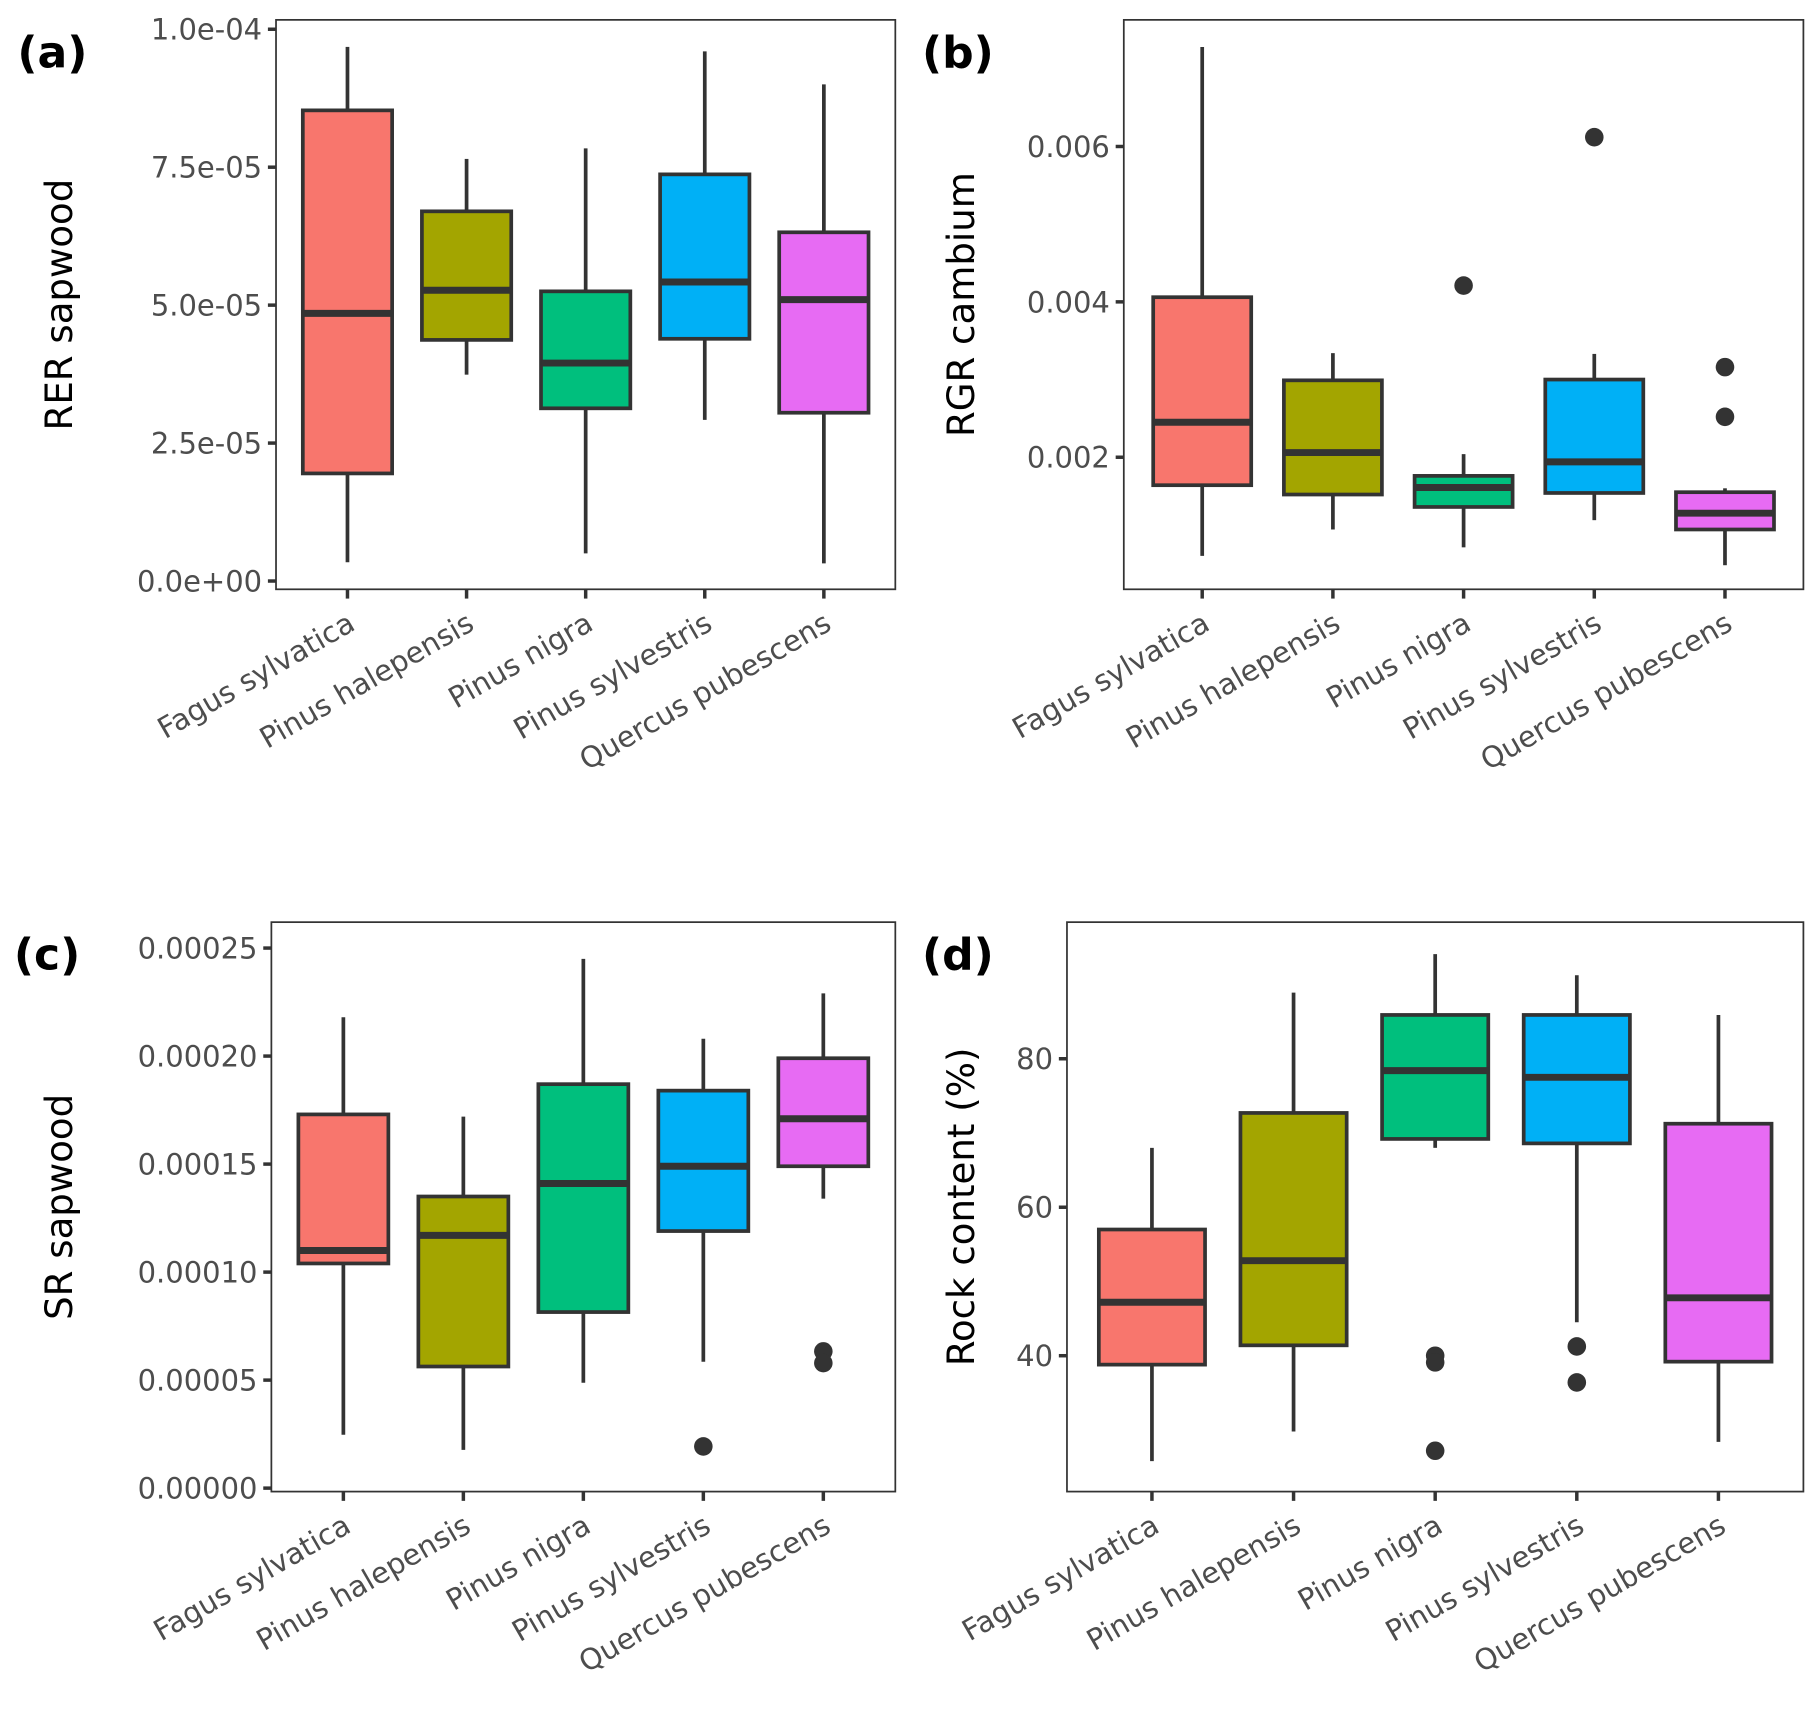  What do you see at coordinates (1068, 302) in the screenshot?
I see `y-tick-label: 0.004` at bounding box center [1068, 302].